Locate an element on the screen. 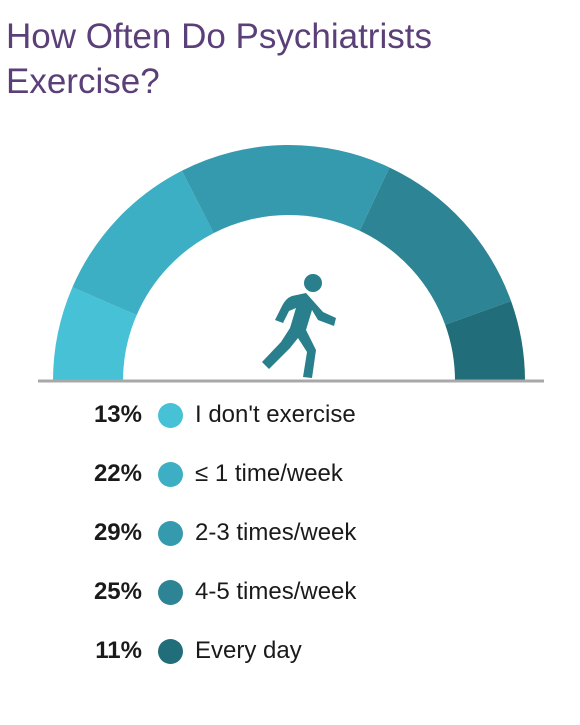  percent-label: 25% is located at coordinates (117, 591).